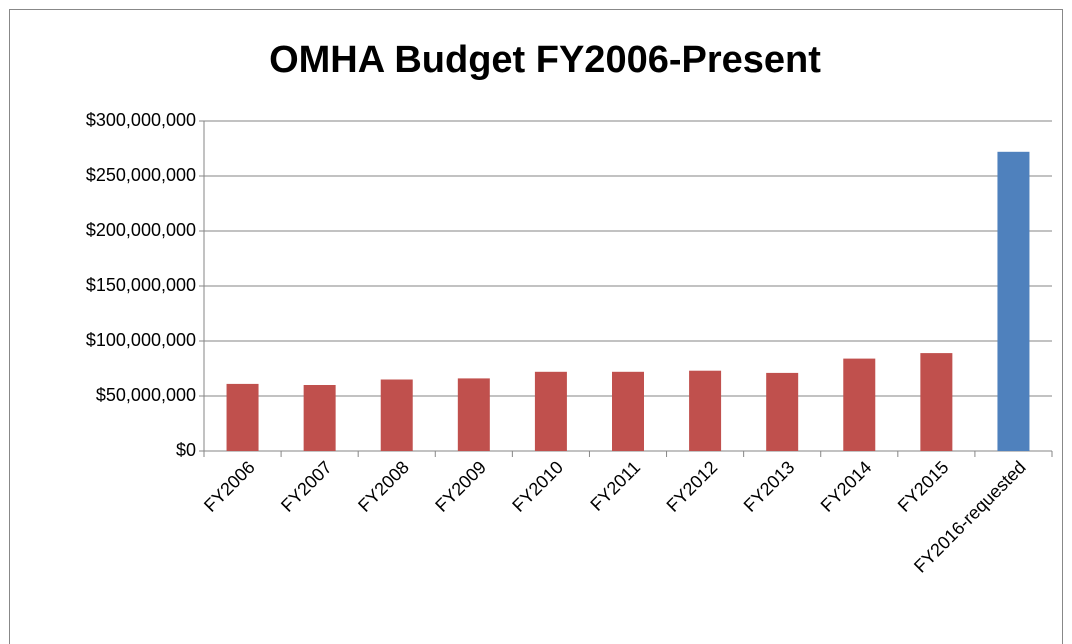 The image size is (1072, 644). I want to click on y-tick-label: $300,000,000, so click(141, 120).